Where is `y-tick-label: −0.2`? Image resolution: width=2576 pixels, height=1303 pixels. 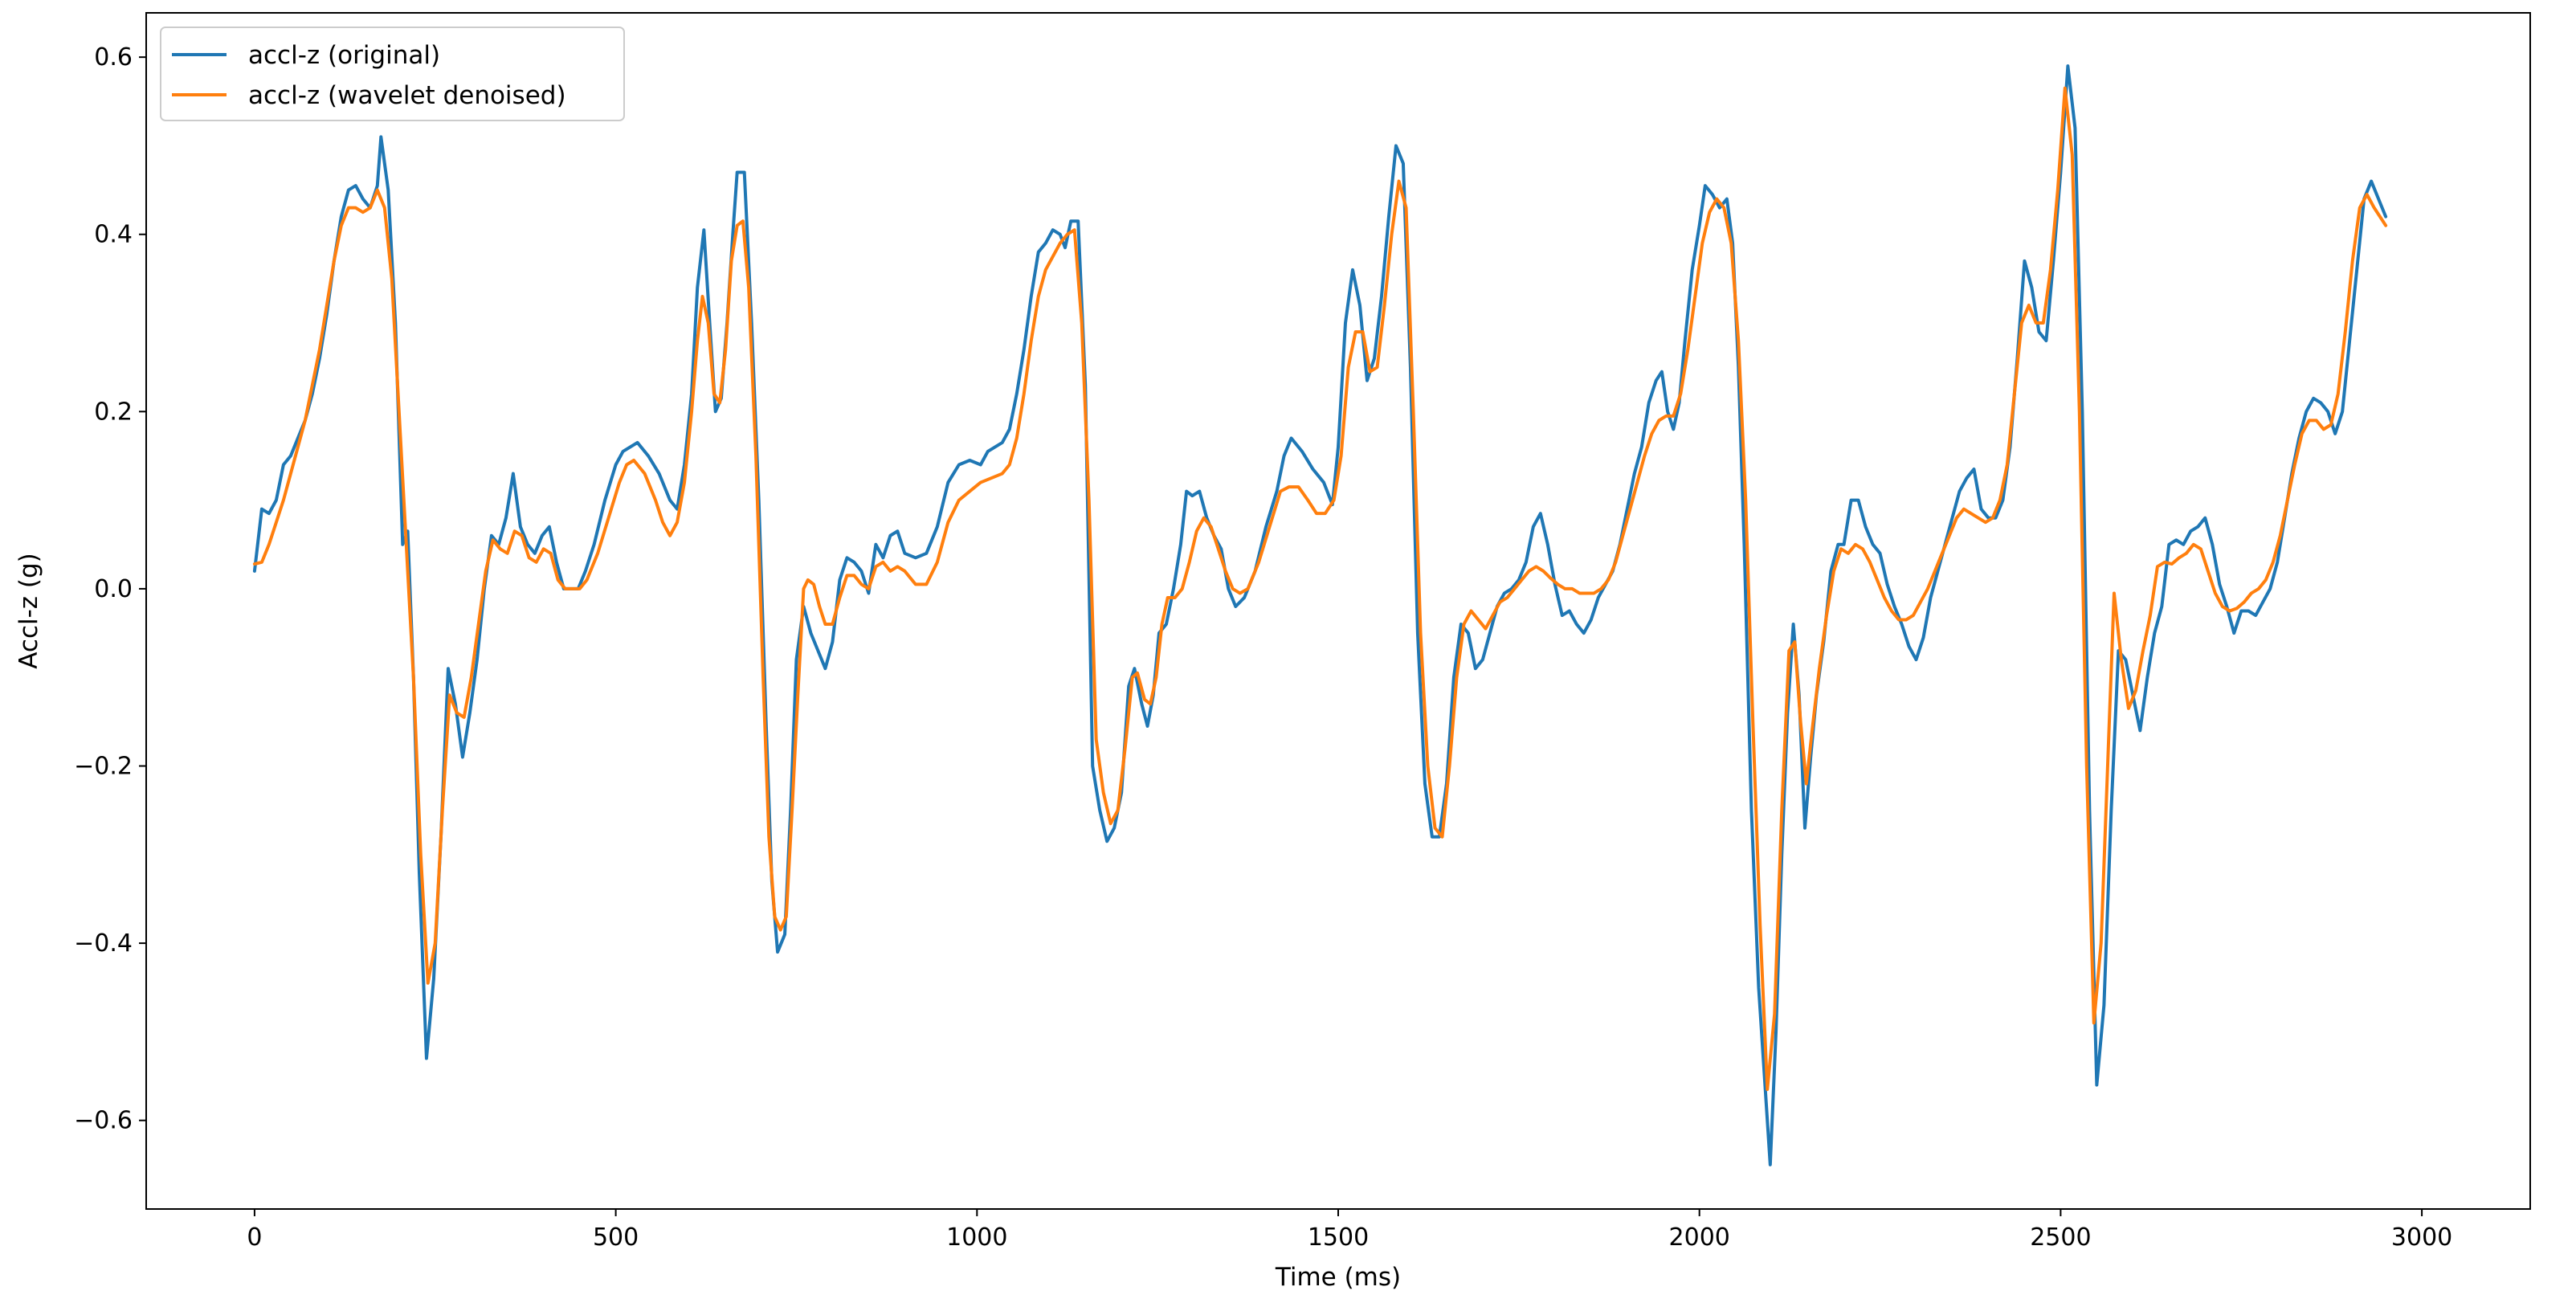
y-tick-label: −0.2 is located at coordinates (103, 767).